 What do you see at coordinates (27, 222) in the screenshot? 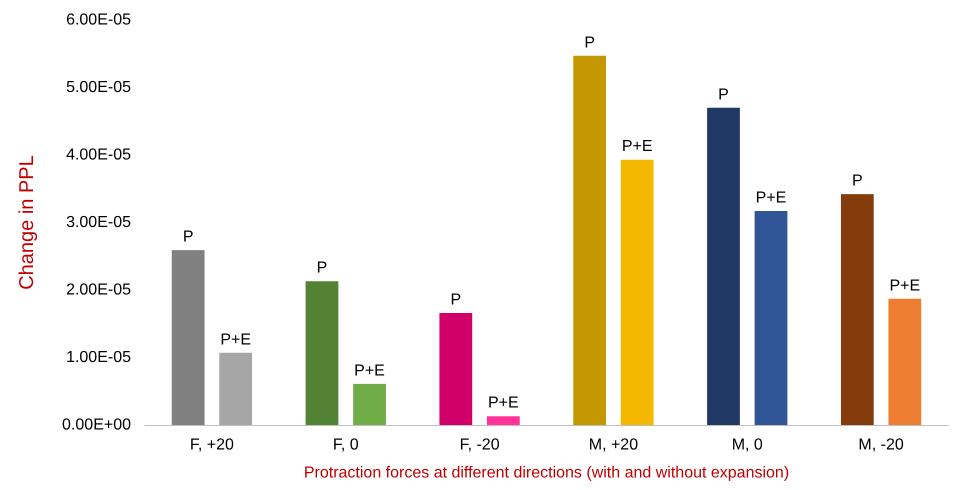
I see `y-axis-title: Change in PPL` at bounding box center [27, 222].